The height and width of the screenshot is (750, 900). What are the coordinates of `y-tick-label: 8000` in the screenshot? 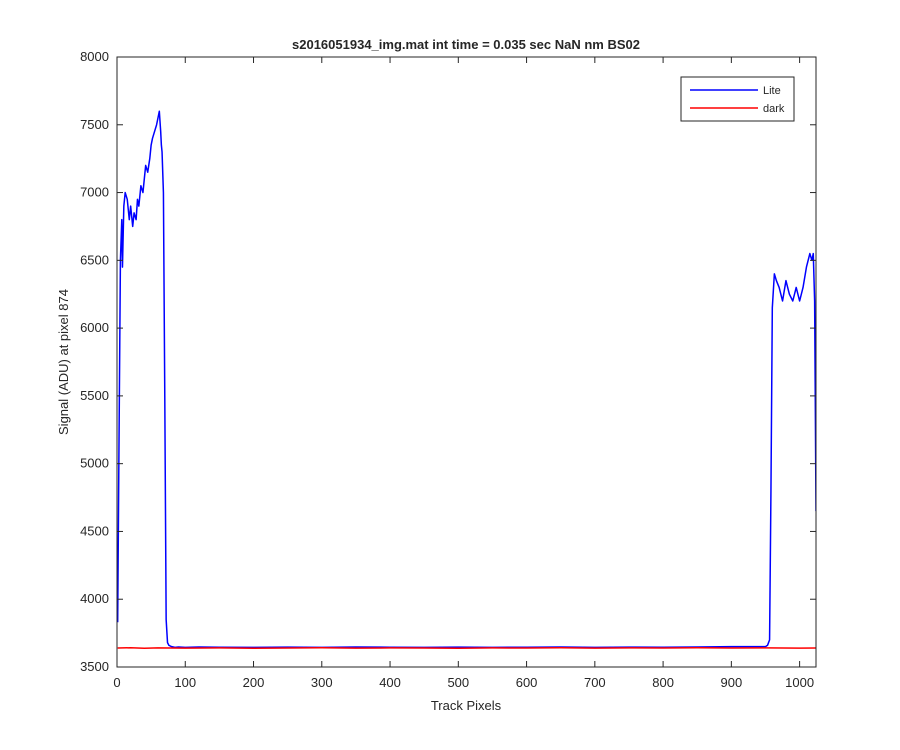 It's located at (94, 56).